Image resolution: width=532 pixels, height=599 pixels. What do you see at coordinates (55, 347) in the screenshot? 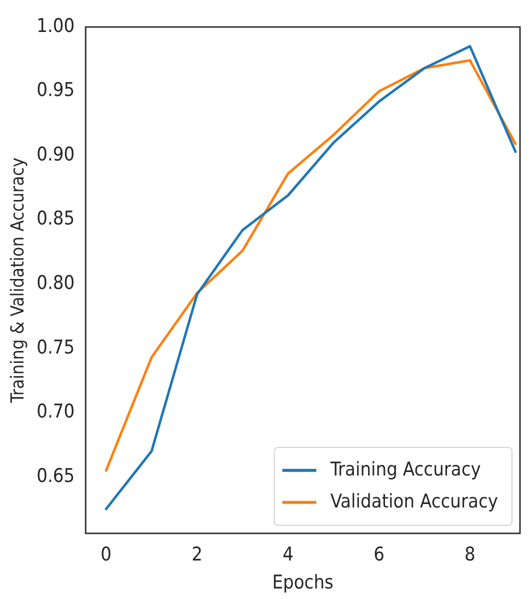
I see `y-tick-label: 0.75` at bounding box center [55, 347].